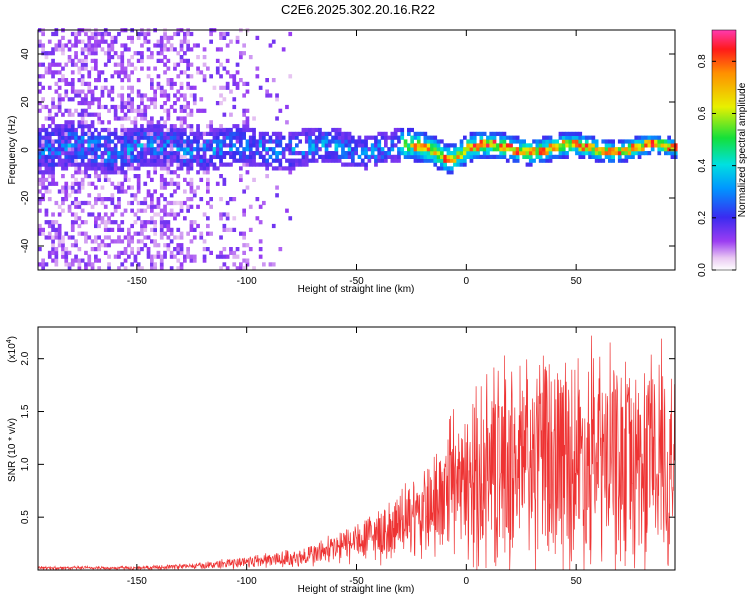  Describe the element at coordinates (702, 165) in the screenshot. I see `colorbar-tick-label: 0.4` at that location.